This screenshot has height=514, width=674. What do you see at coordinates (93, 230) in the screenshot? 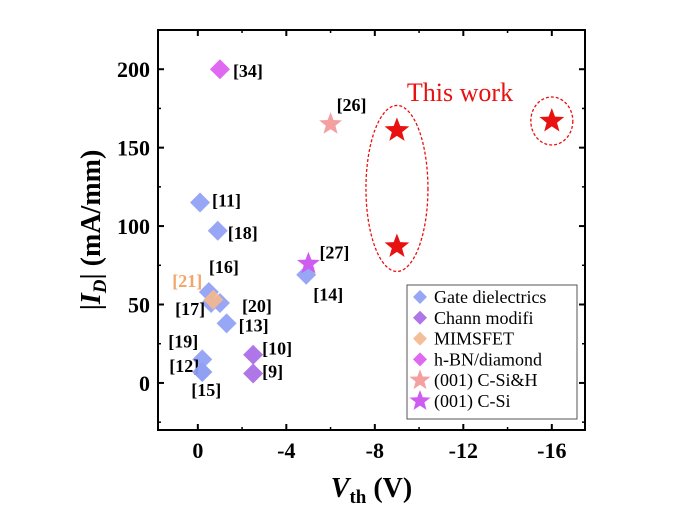
I see `y-axis-title: |ID| (mA/mm)` at bounding box center [93, 230].